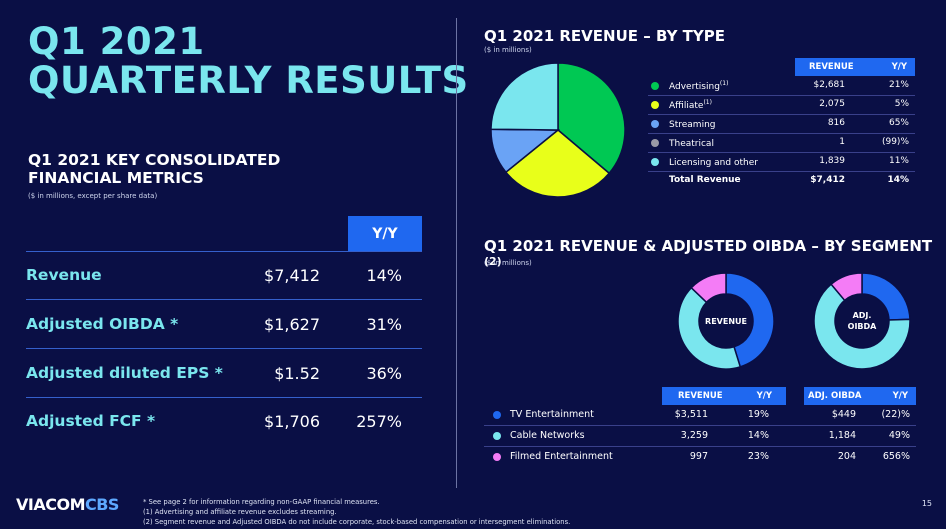 The width and height of the screenshot is (946, 529). I want to click on type-name-footnote: (1), so click(724, 83).